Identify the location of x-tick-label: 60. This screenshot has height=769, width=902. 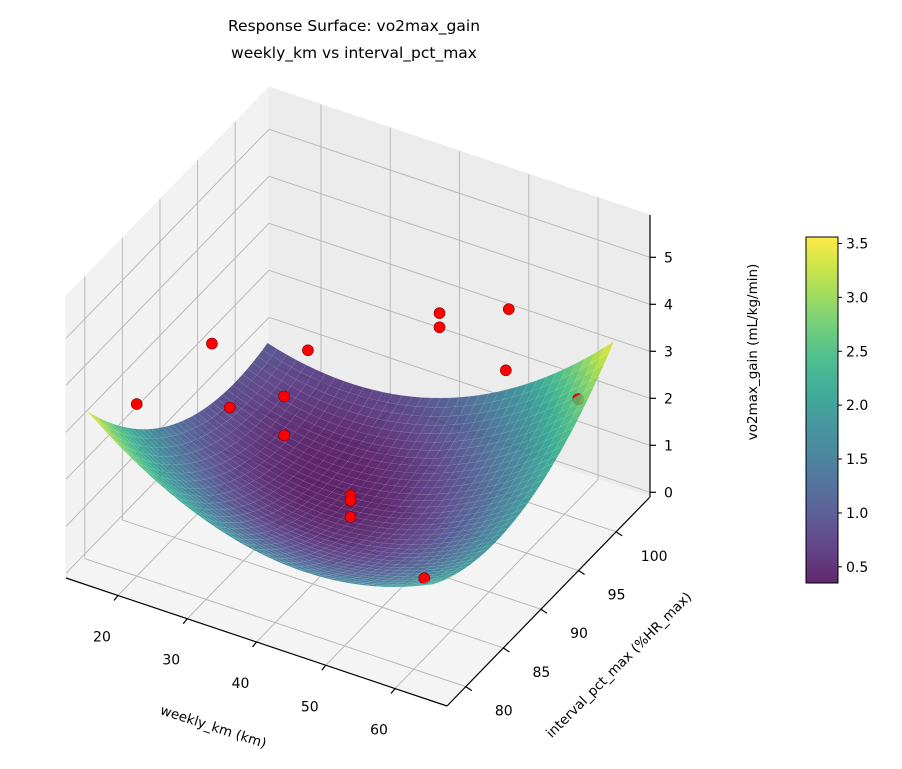
(379, 731).